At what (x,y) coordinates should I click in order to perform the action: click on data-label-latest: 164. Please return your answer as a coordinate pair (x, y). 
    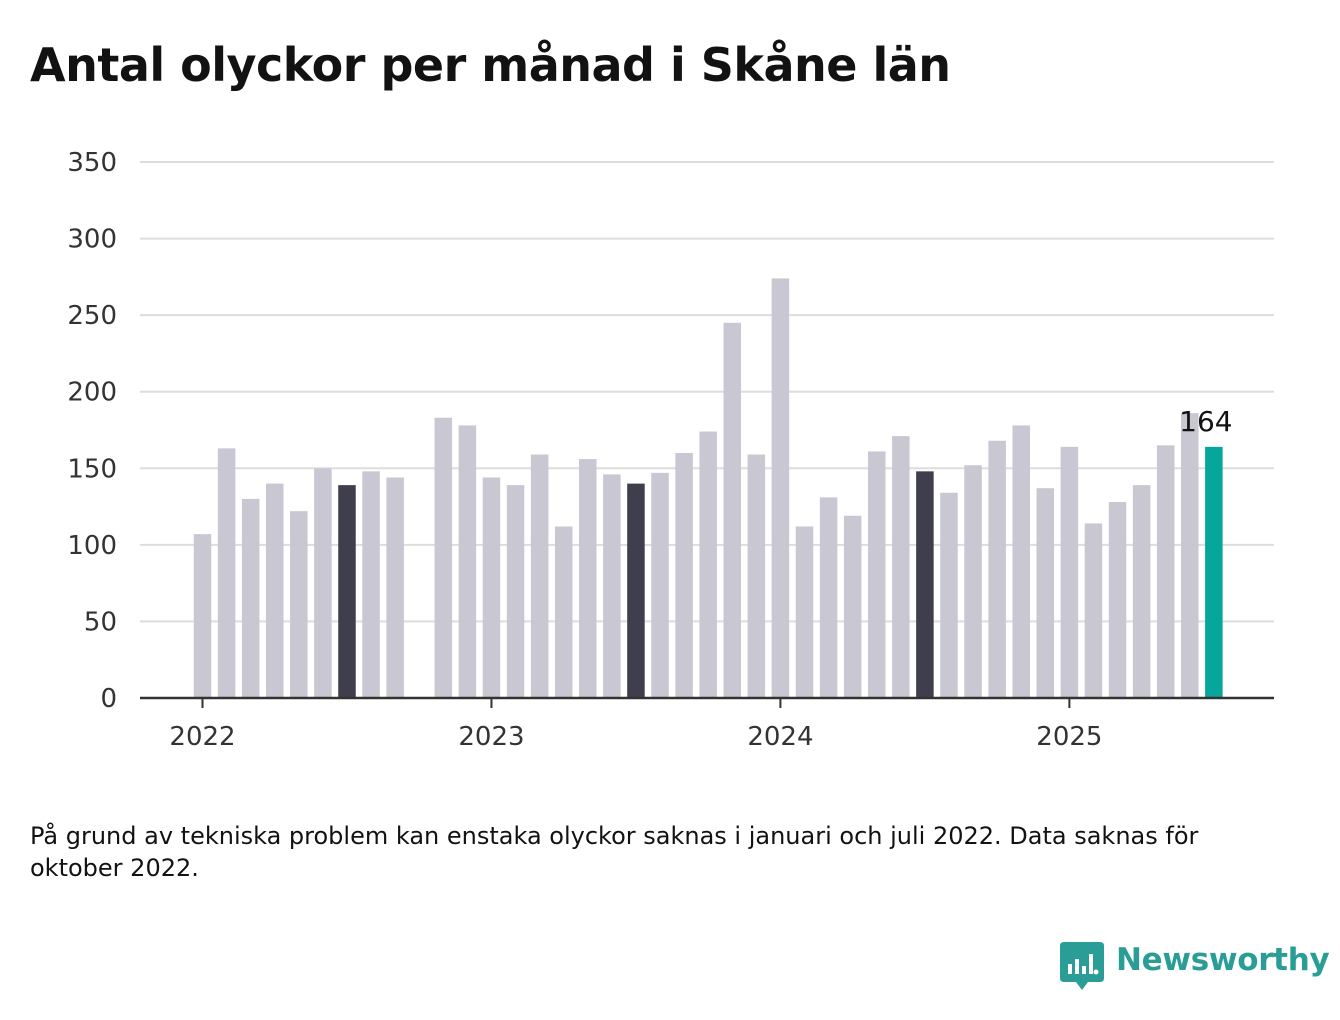
    Looking at the image, I should click on (1205, 421).